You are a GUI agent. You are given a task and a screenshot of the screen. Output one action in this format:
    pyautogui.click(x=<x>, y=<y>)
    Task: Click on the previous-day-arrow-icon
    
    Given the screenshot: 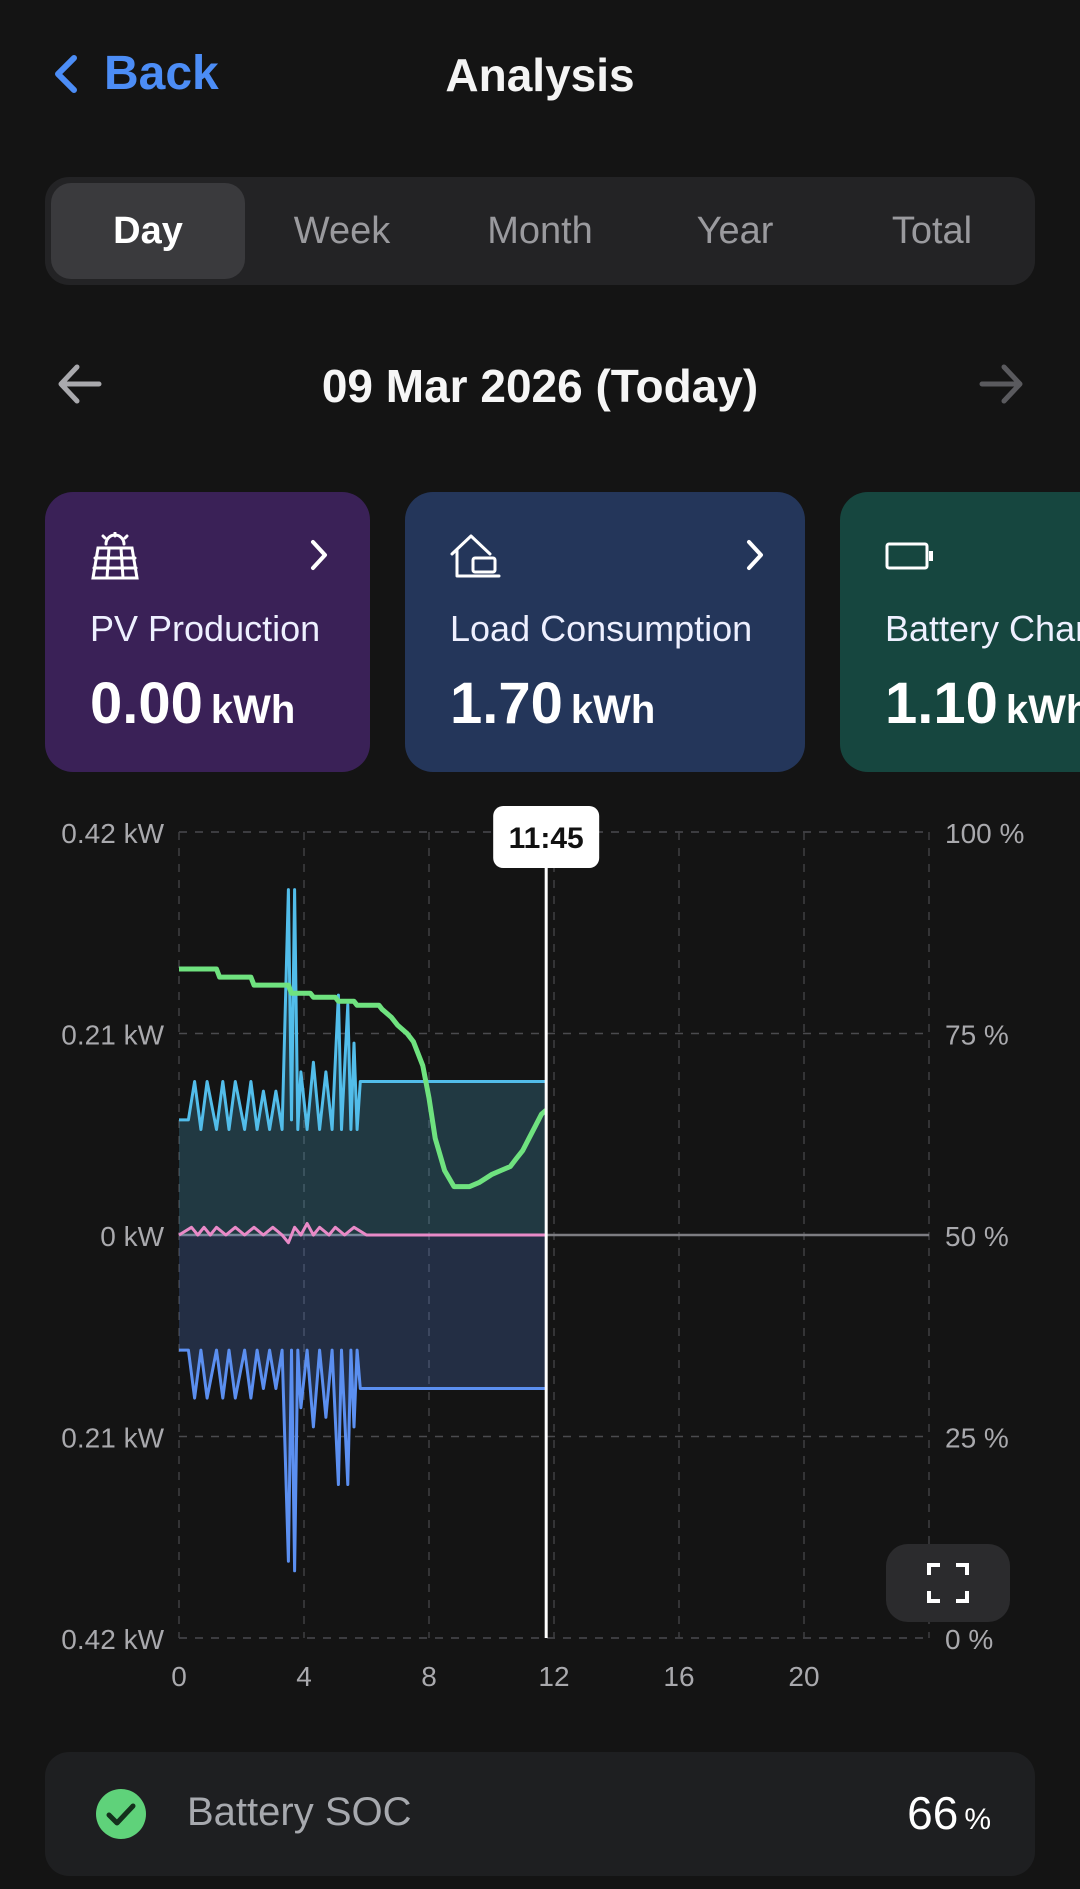 What is the action you would take?
    pyautogui.click(x=80, y=384)
    